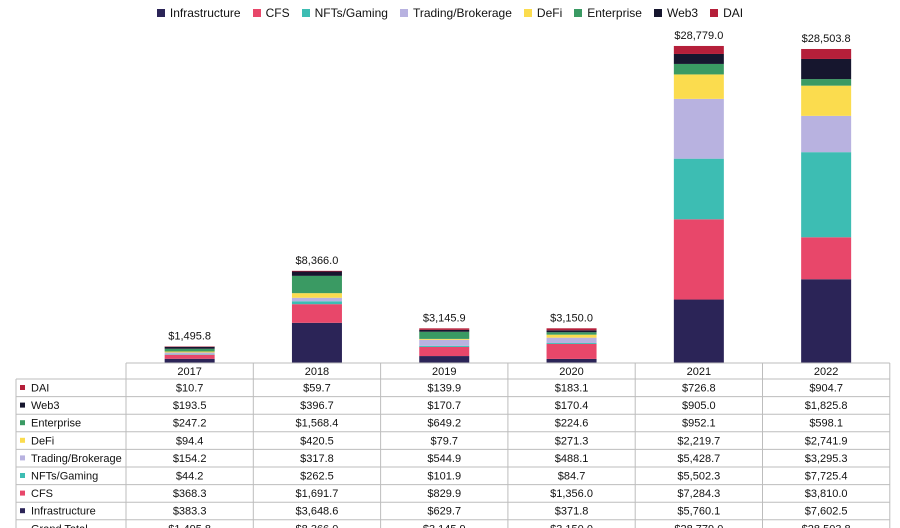 The width and height of the screenshot is (900, 528). Describe the element at coordinates (317, 261) in the screenshot. I see `total-label-2018: $8,366.0` at that location.